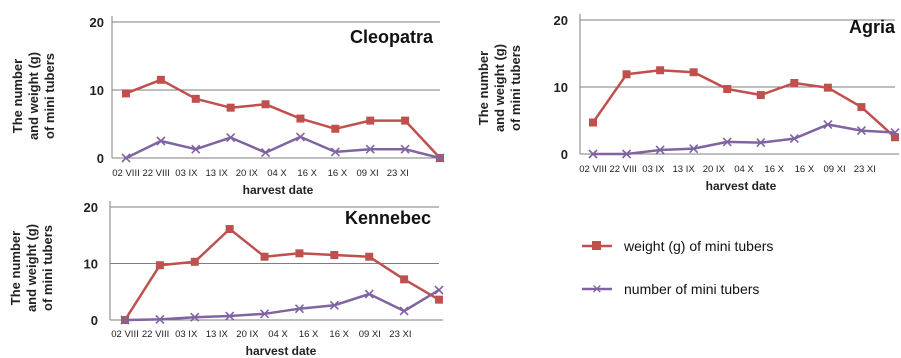 The height and width of the screenshot is (358, 901). I want to click on legend-number-label: number of mini tubers, so click(691, 289).